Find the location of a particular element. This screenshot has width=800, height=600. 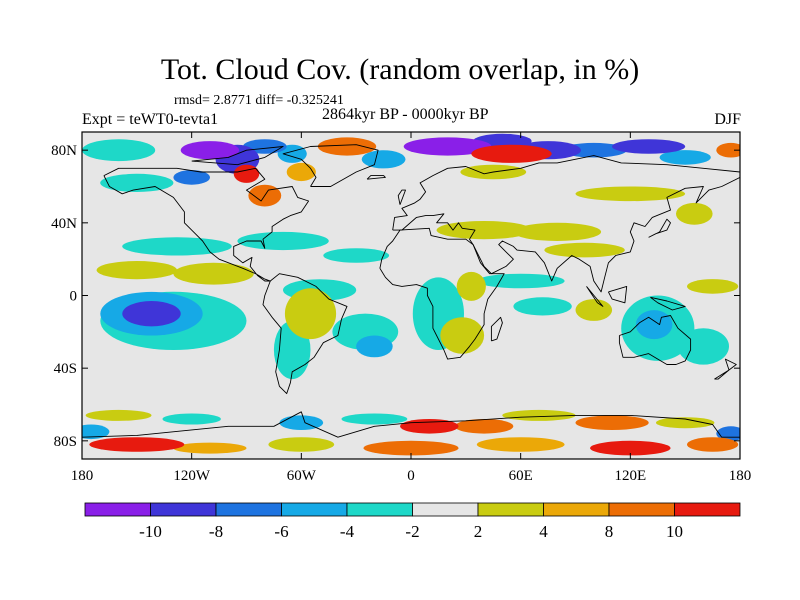

period-label: 2864kyr BP - 0000kyr BP is located at coordinates (405, 114).